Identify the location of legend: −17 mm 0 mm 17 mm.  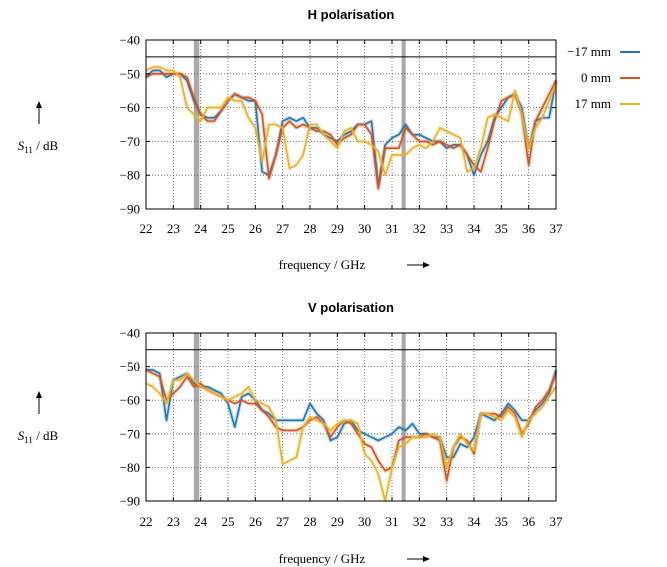
(603, 77).